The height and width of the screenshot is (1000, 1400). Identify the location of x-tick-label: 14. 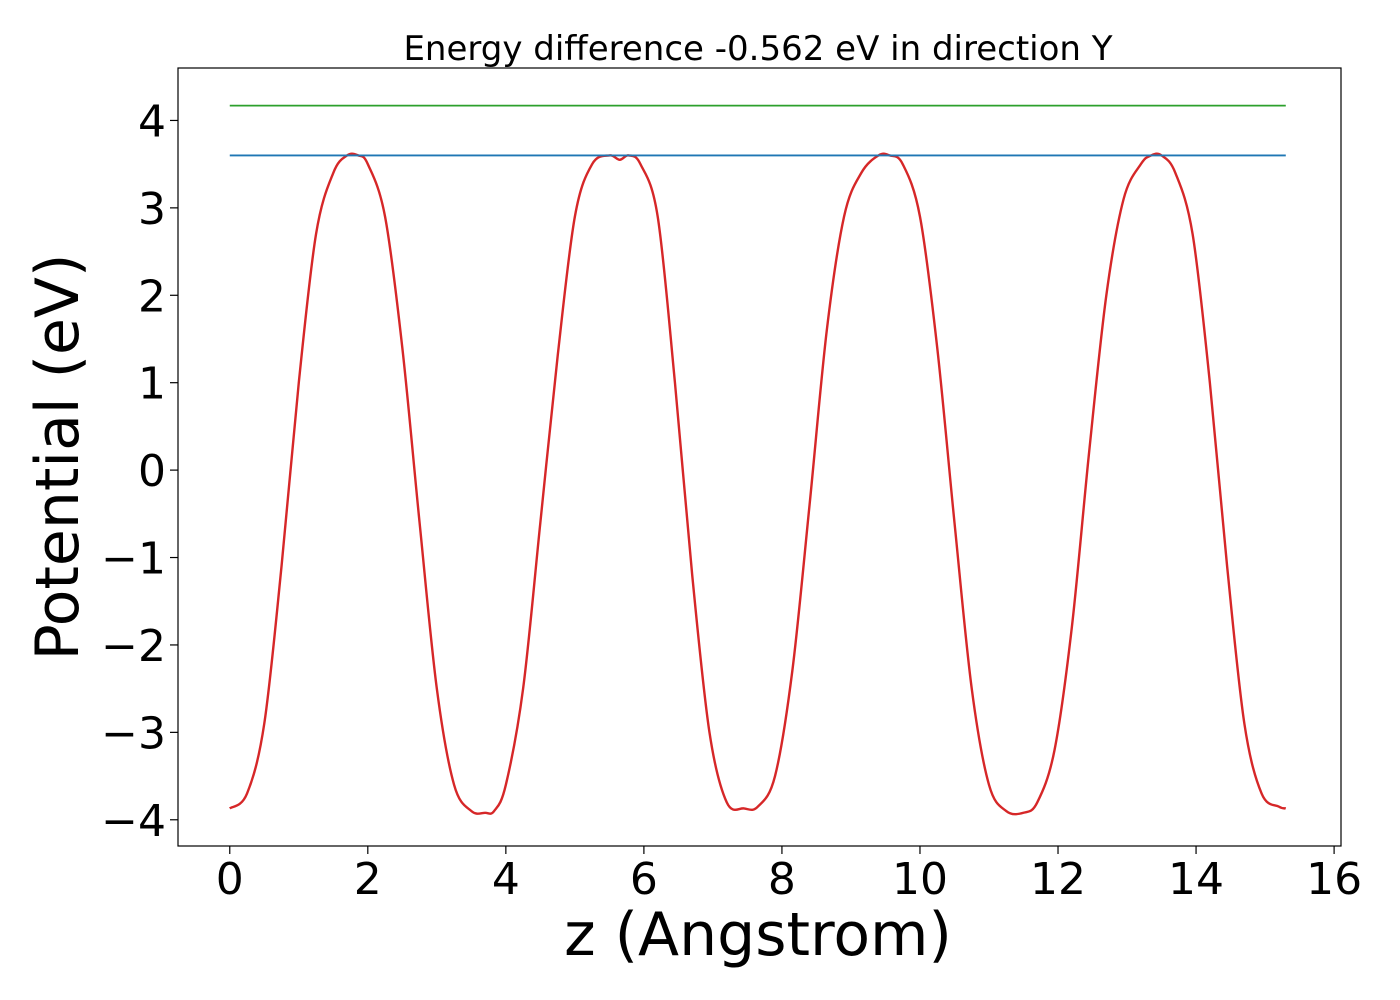
(1196, 879).